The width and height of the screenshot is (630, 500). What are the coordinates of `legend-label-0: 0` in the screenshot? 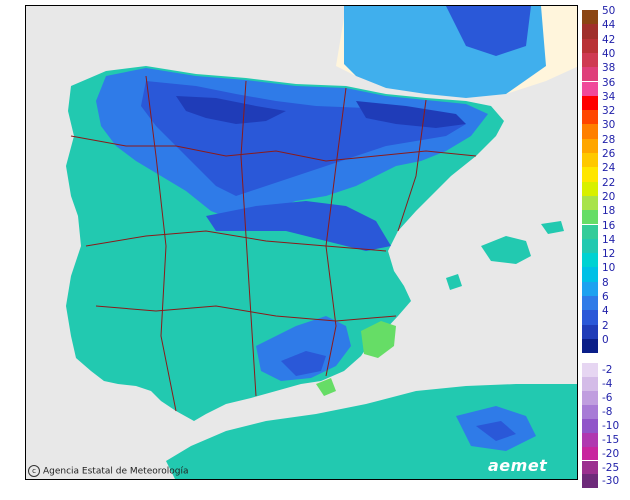 It's located at (605, 339).